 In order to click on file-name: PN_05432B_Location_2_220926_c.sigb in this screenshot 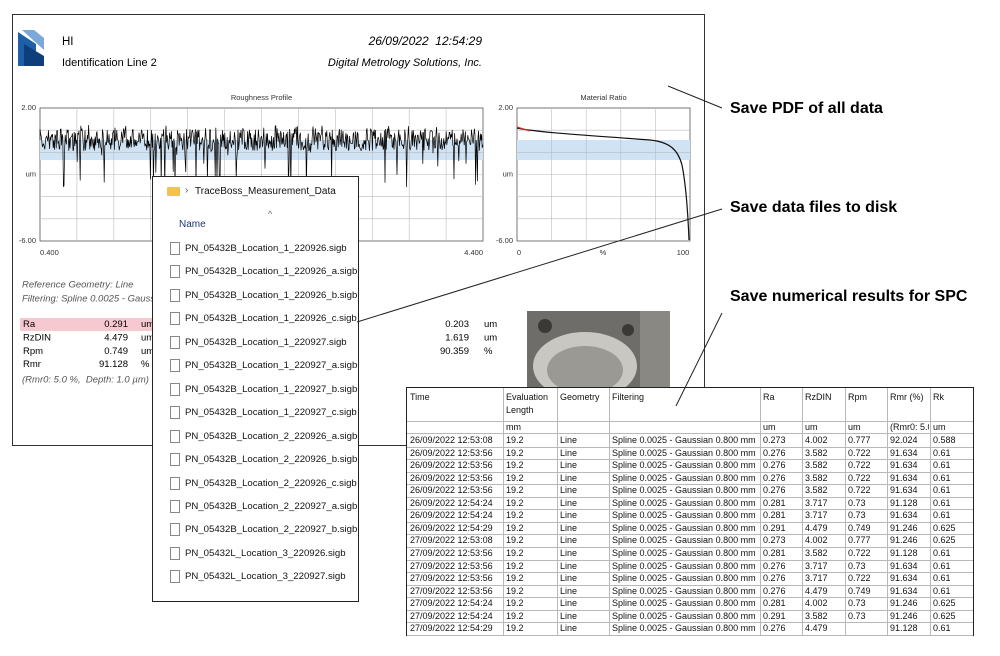, I will do `click(271, 483)`.